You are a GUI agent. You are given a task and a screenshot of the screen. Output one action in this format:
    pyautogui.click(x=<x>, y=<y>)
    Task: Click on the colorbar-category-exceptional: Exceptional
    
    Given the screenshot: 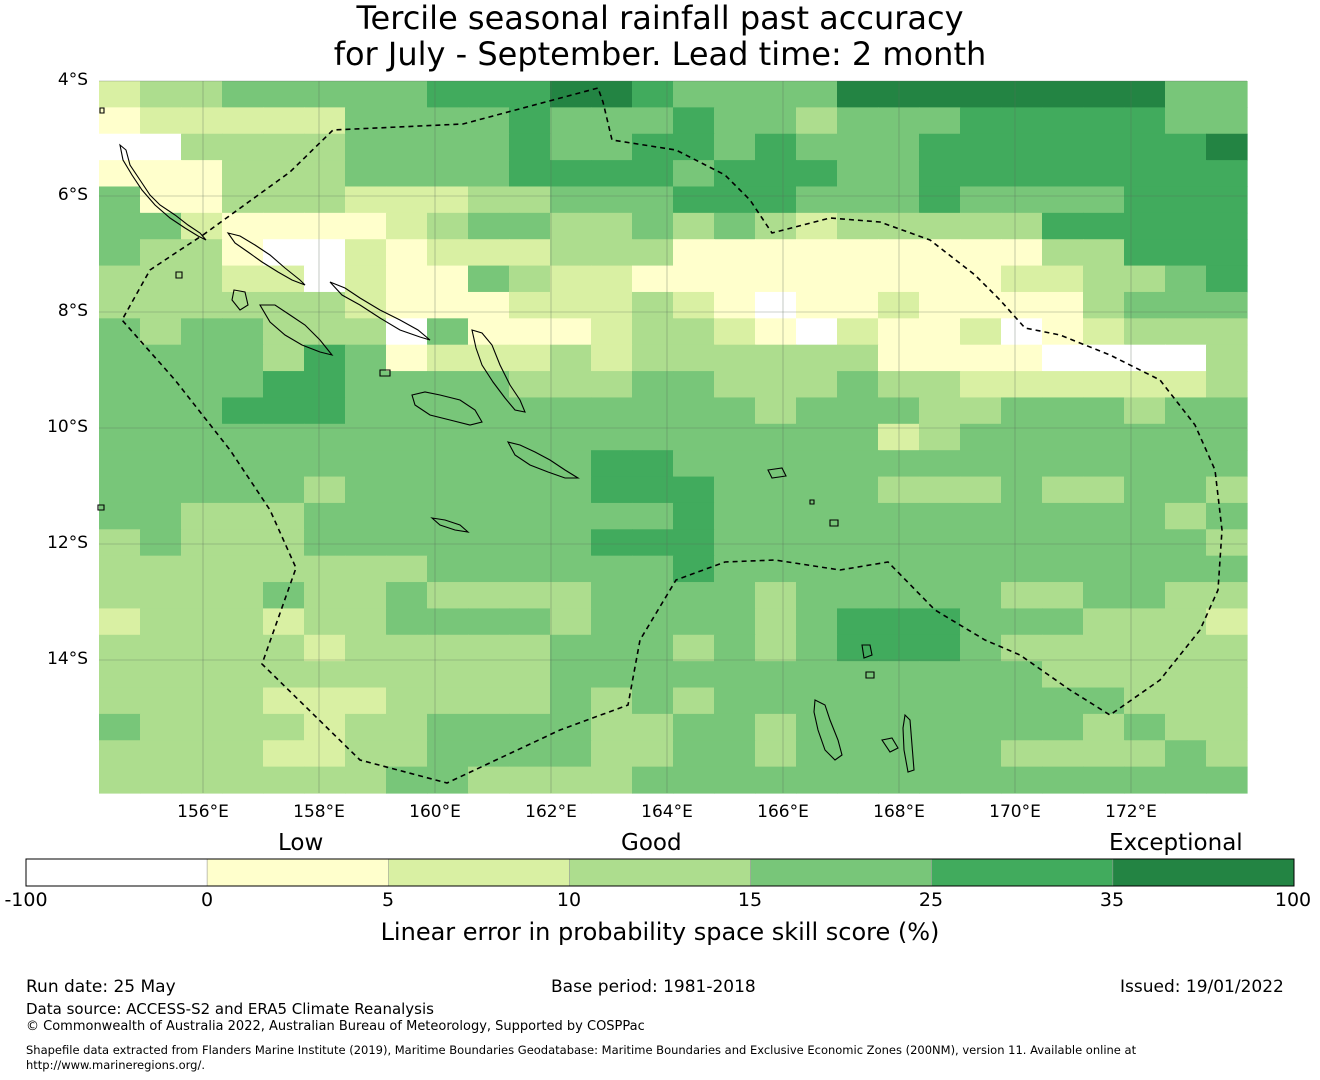 What is the action you would take?
    pyautogui.click(x=1176, y=843)
    